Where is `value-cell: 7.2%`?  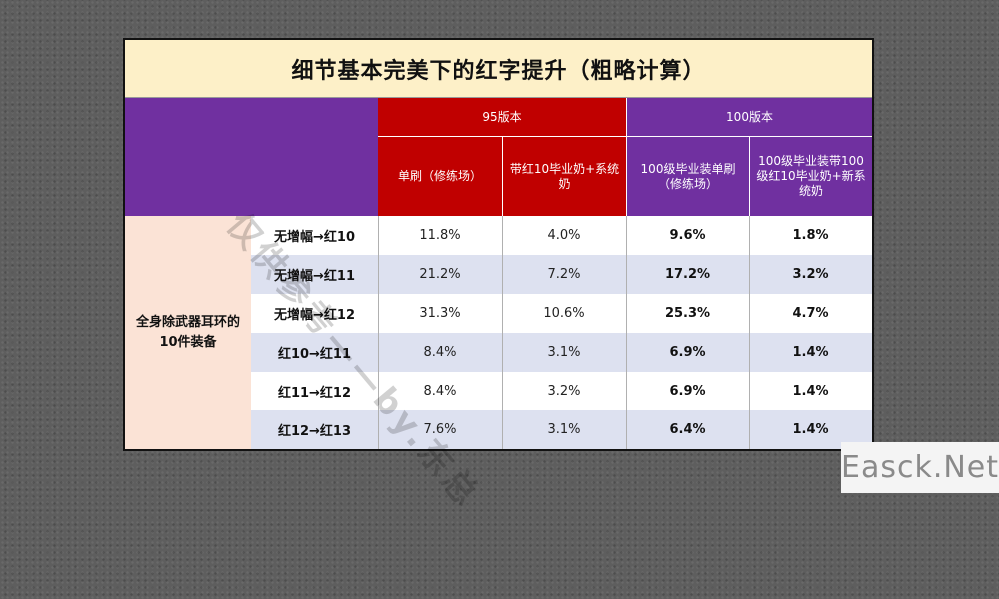
value-cell: 7.2% is located at coordinates (564, 274).